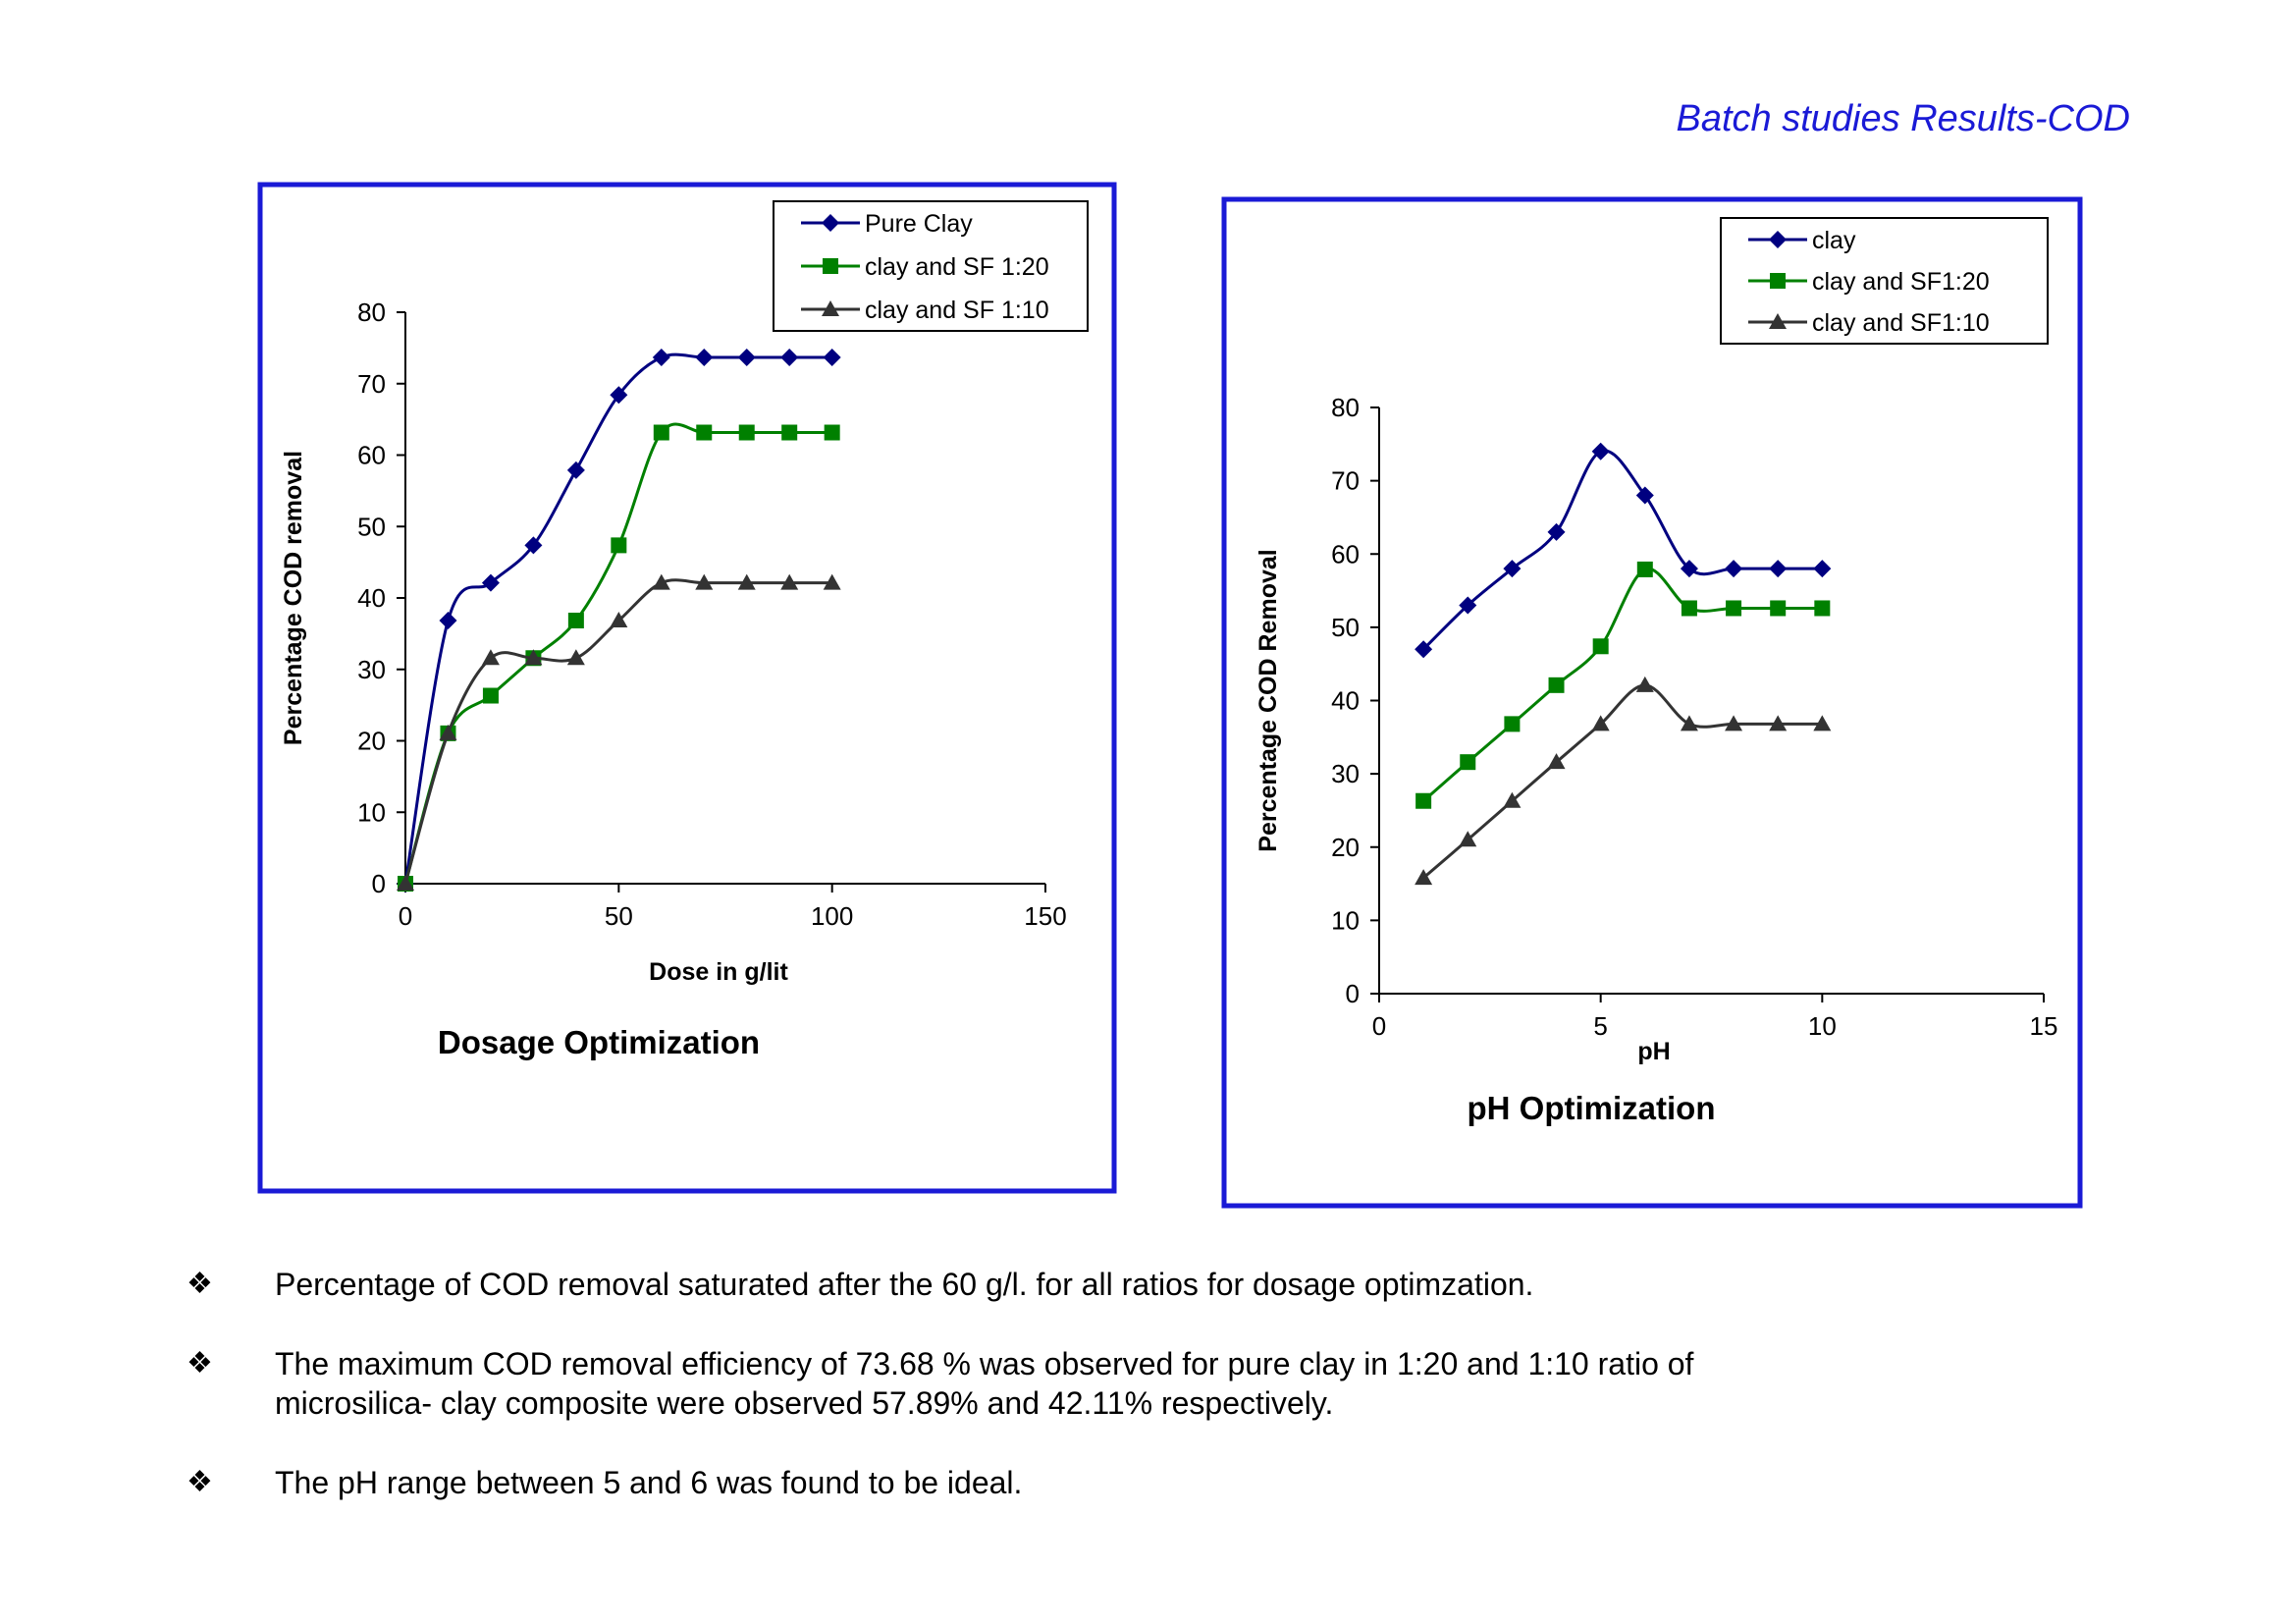 This screenshot has height=1624, width=2296. I want to click on y-axis-label: Percentage COD Removal, so click(1268, 700).